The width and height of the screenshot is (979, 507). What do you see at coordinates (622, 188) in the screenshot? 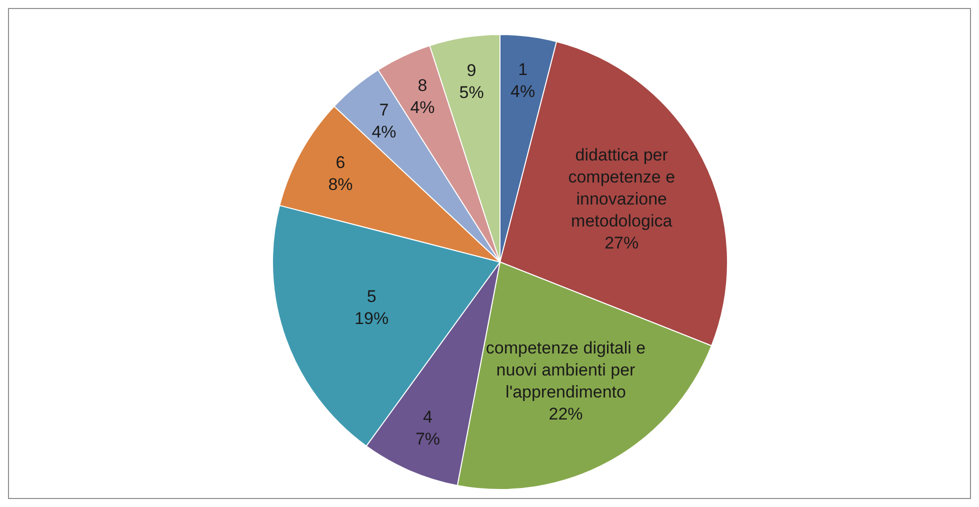
I see `slice-label: didattica per competenze e innovazione metodologica` at bounding box center [622, 188].